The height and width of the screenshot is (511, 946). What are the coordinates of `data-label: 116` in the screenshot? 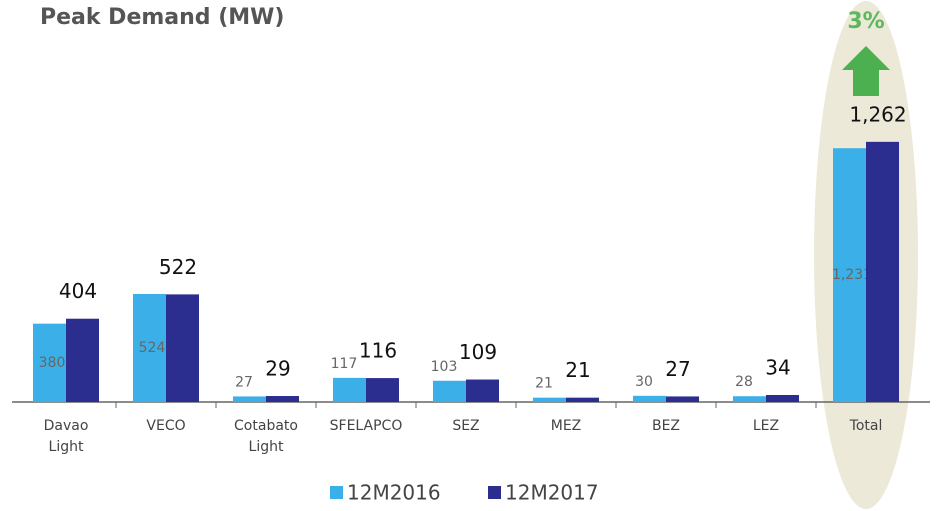 It's located at (378, 351).